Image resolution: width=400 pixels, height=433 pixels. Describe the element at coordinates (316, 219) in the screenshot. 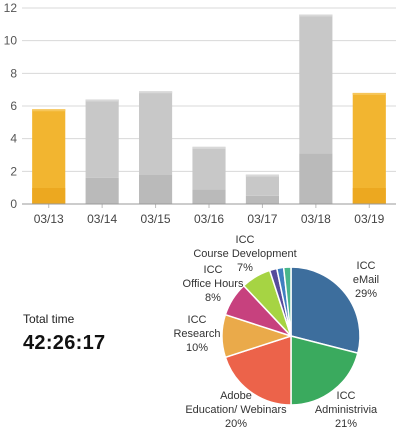

I see `x-tick-label: 03/18` at that location.